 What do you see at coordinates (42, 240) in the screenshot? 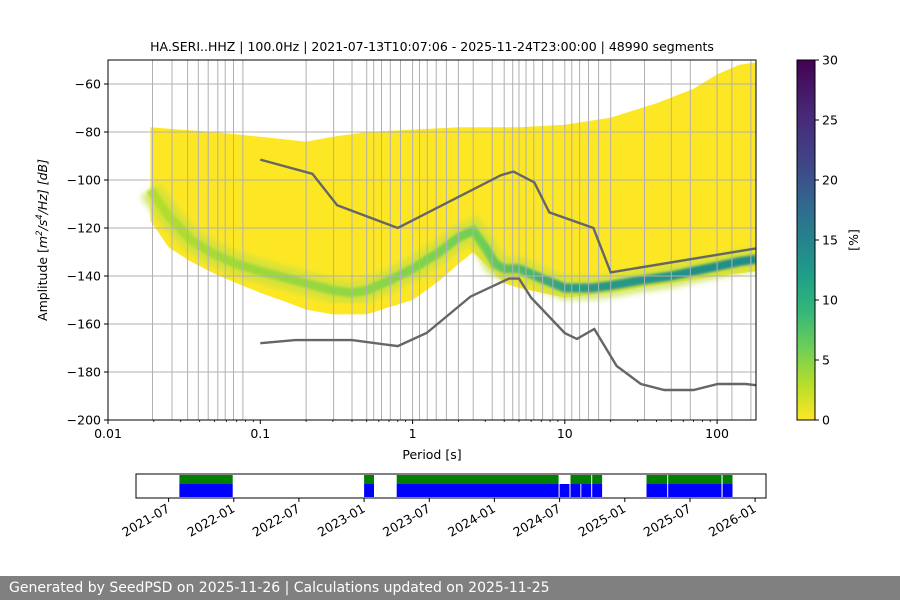
I see `y-axis-label: Amplitude [m2/s4/Hz] [dB]` at bounding box center [42, 240].